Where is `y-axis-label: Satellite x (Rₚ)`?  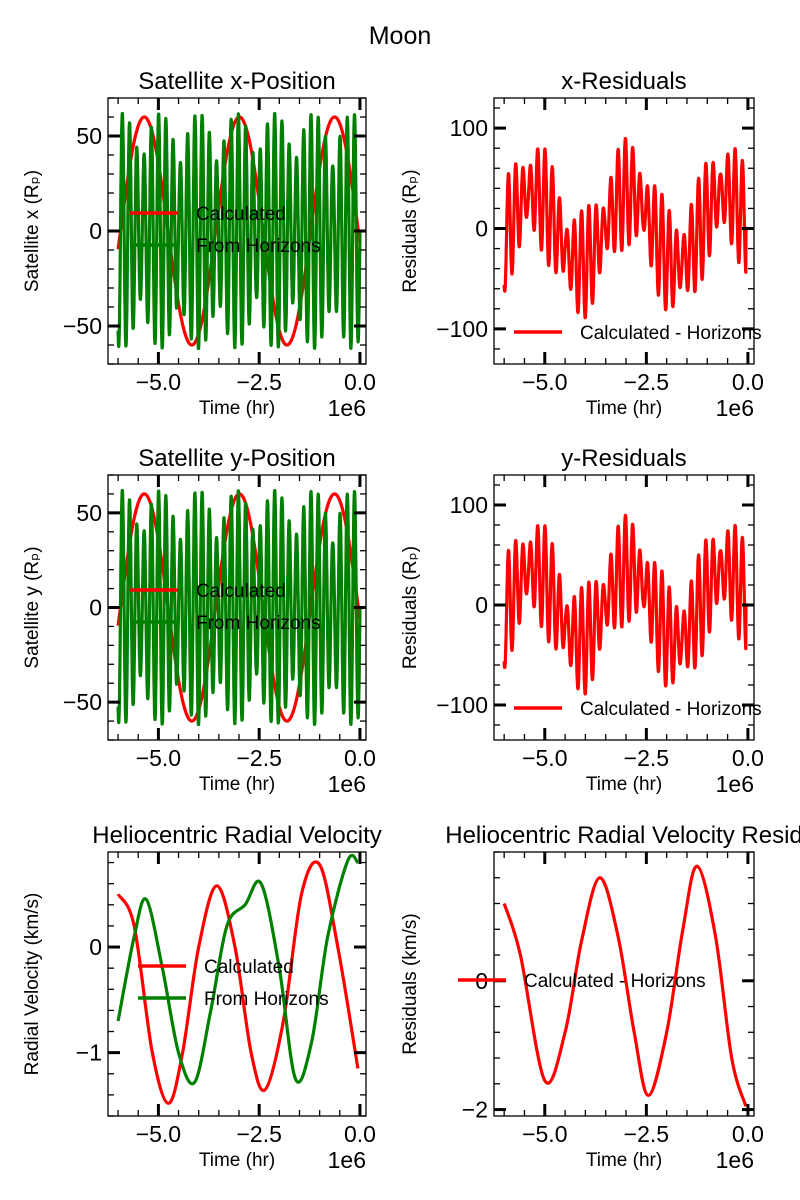 y-axis-label: Satellite x (Rₚ) is located at coordinates (32, 231).